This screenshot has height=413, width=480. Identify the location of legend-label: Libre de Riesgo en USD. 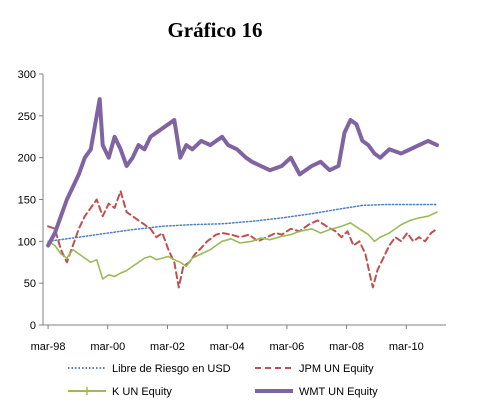
(171, 369).